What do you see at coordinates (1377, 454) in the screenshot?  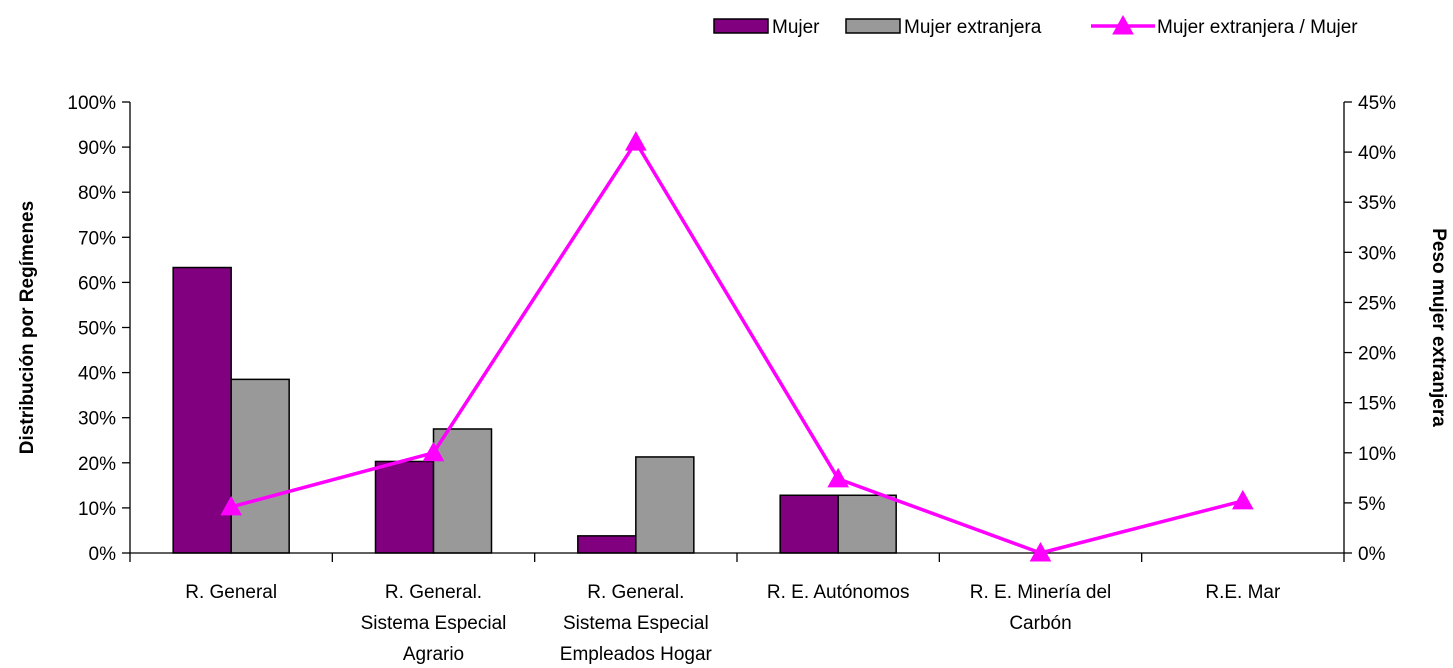 I see `y-tick-label-right: 10%` at bounding box center [1377, 454].